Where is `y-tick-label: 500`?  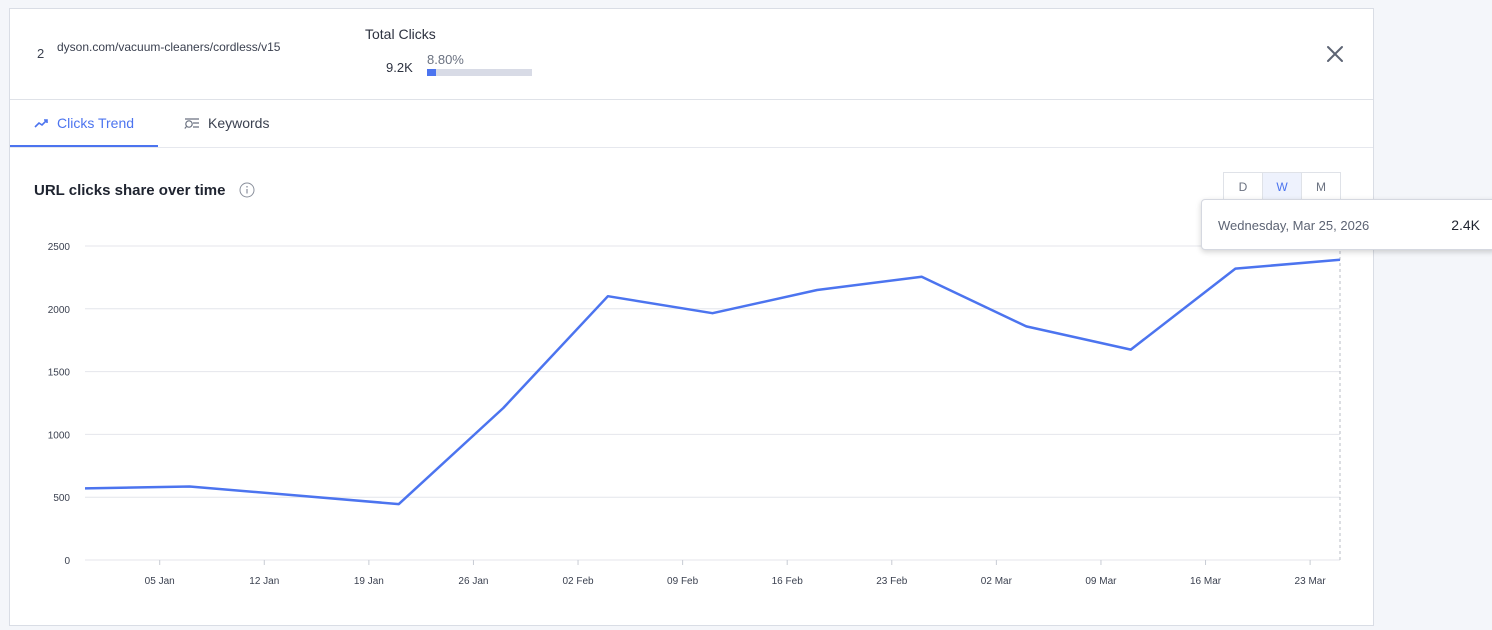
y-tick-label: 500 is located at coordinates (61, 498).